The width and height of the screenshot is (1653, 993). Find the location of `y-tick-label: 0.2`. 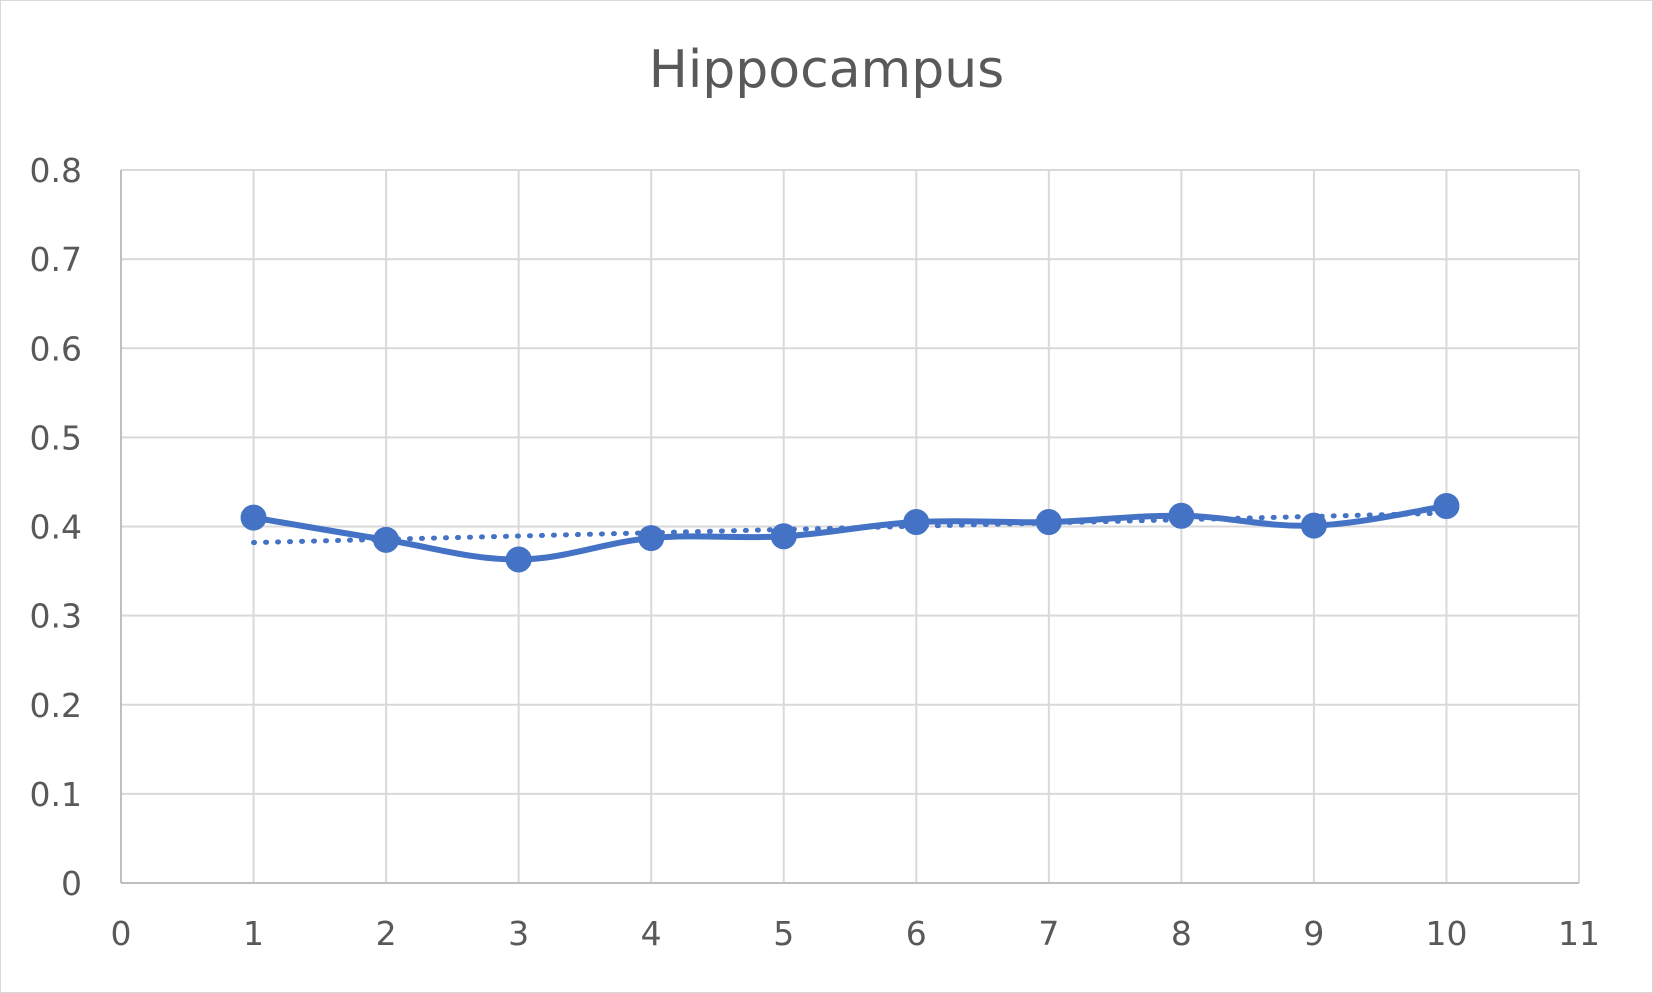

y-tick-label: 0.2 is located at coordinates (56, 705).